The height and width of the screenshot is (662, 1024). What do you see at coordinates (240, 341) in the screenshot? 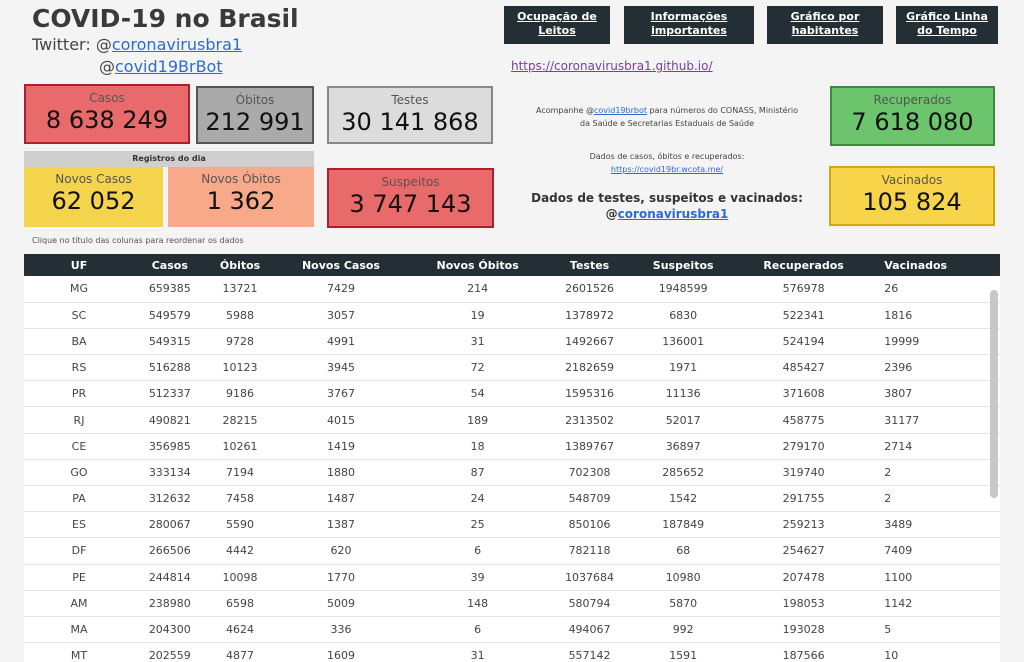
I see `table-cell: 9728` at bounding box center [240, 341].